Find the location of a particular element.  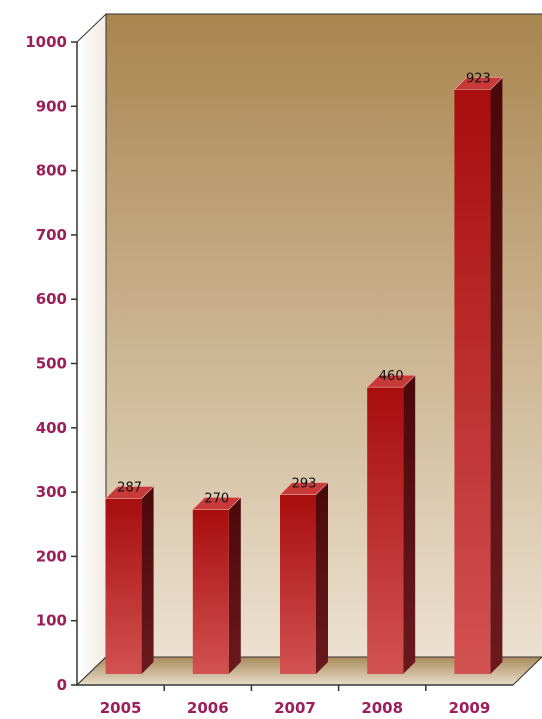

y-tick-label: 200 is located at coordinates (51, 556).